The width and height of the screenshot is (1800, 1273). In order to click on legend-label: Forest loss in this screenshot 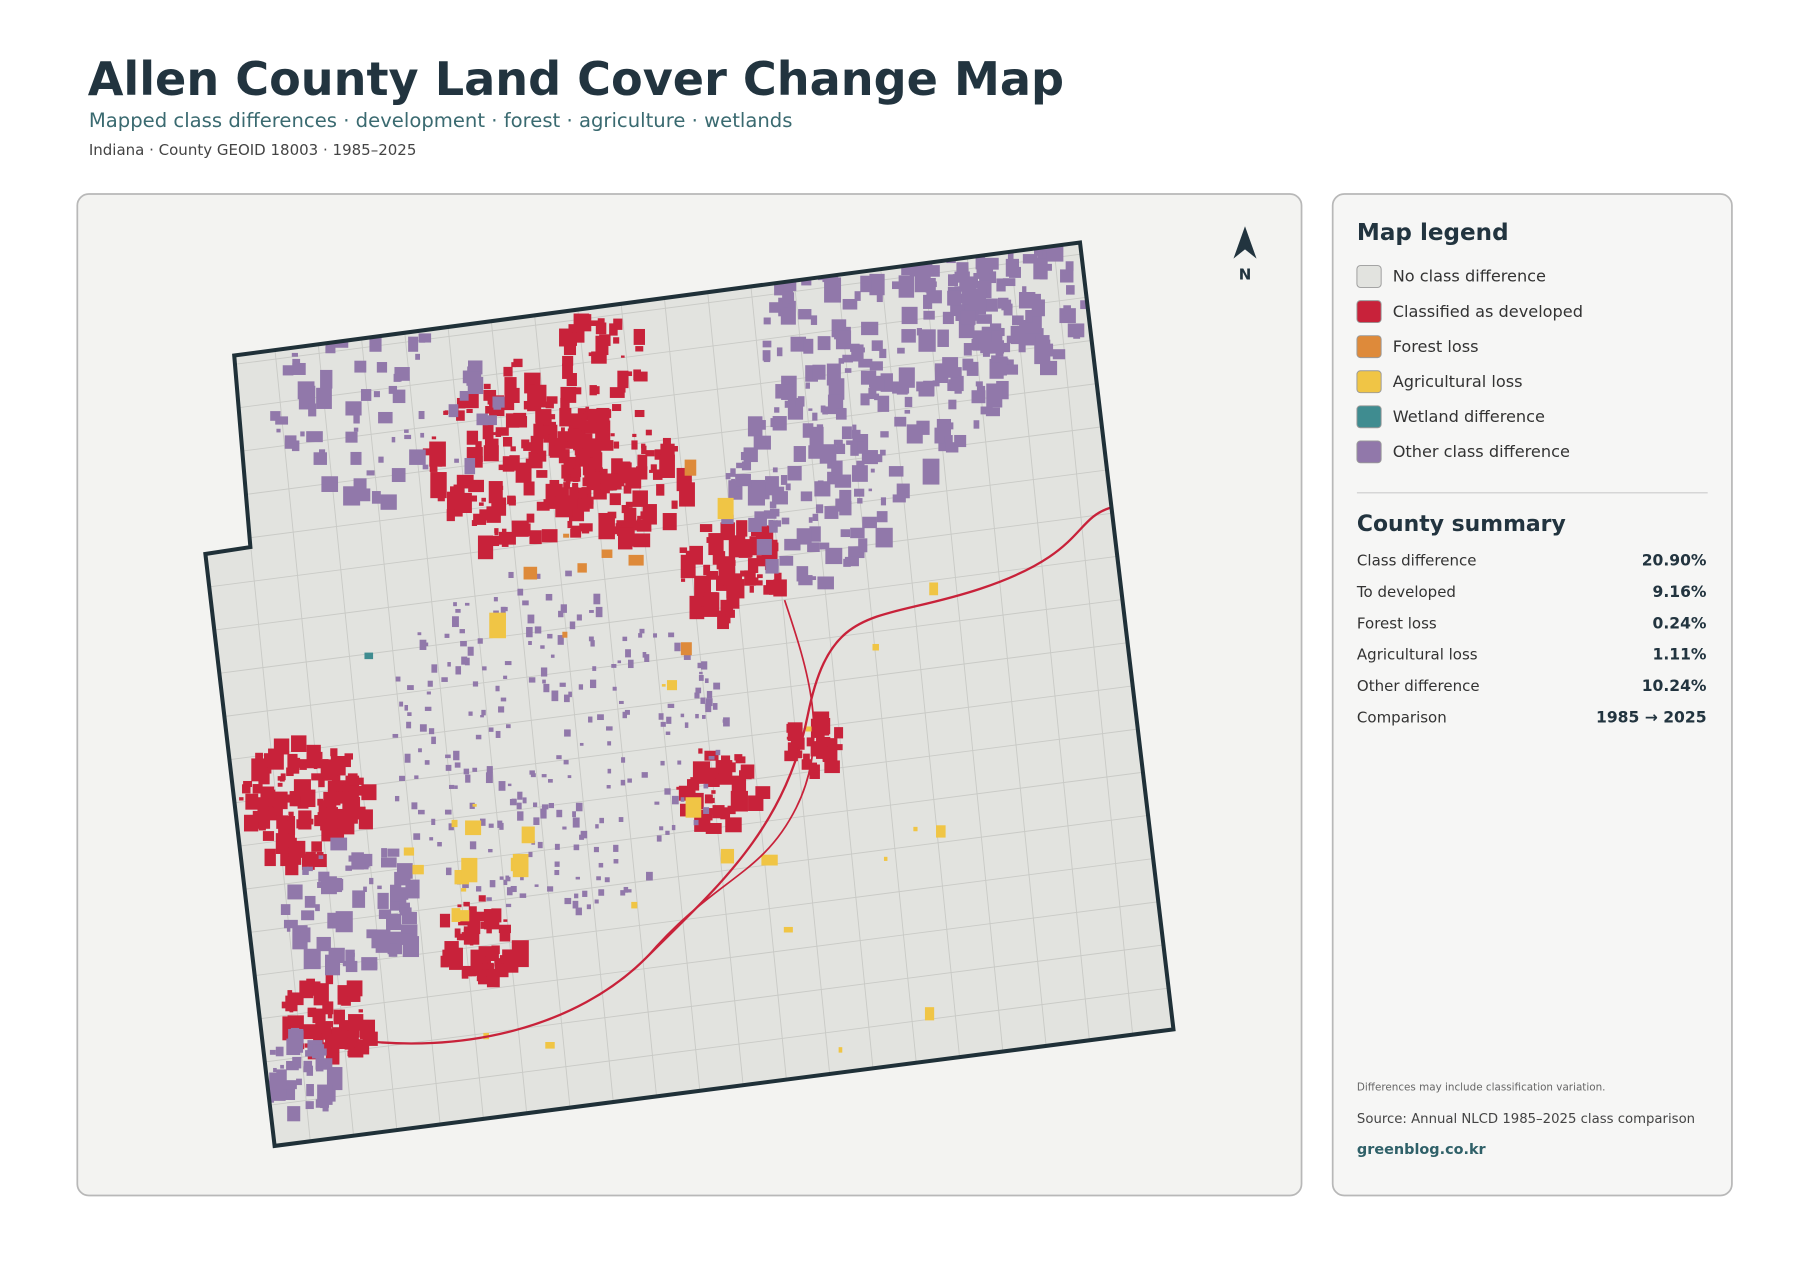, I will do `click(1436, 346)`.